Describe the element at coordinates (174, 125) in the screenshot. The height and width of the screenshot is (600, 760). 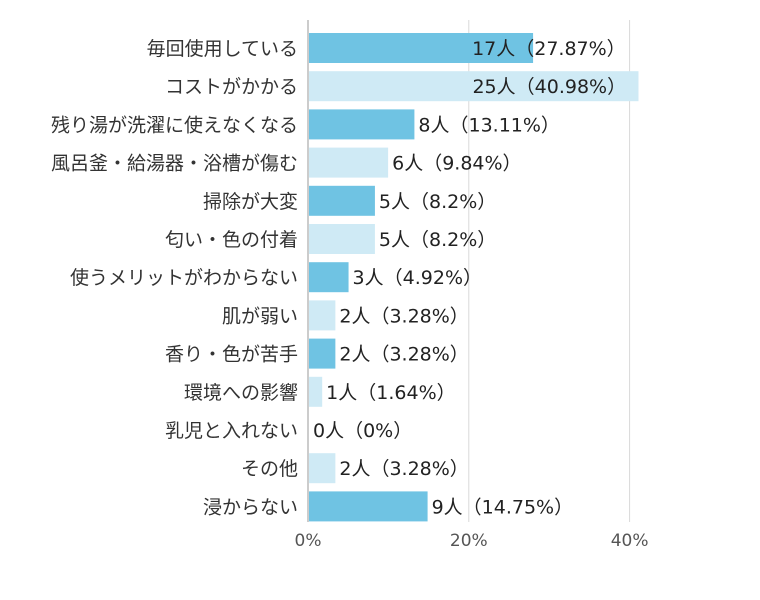
I see `category-label: 残り湯が洗濯に使えなくなる` at that location.